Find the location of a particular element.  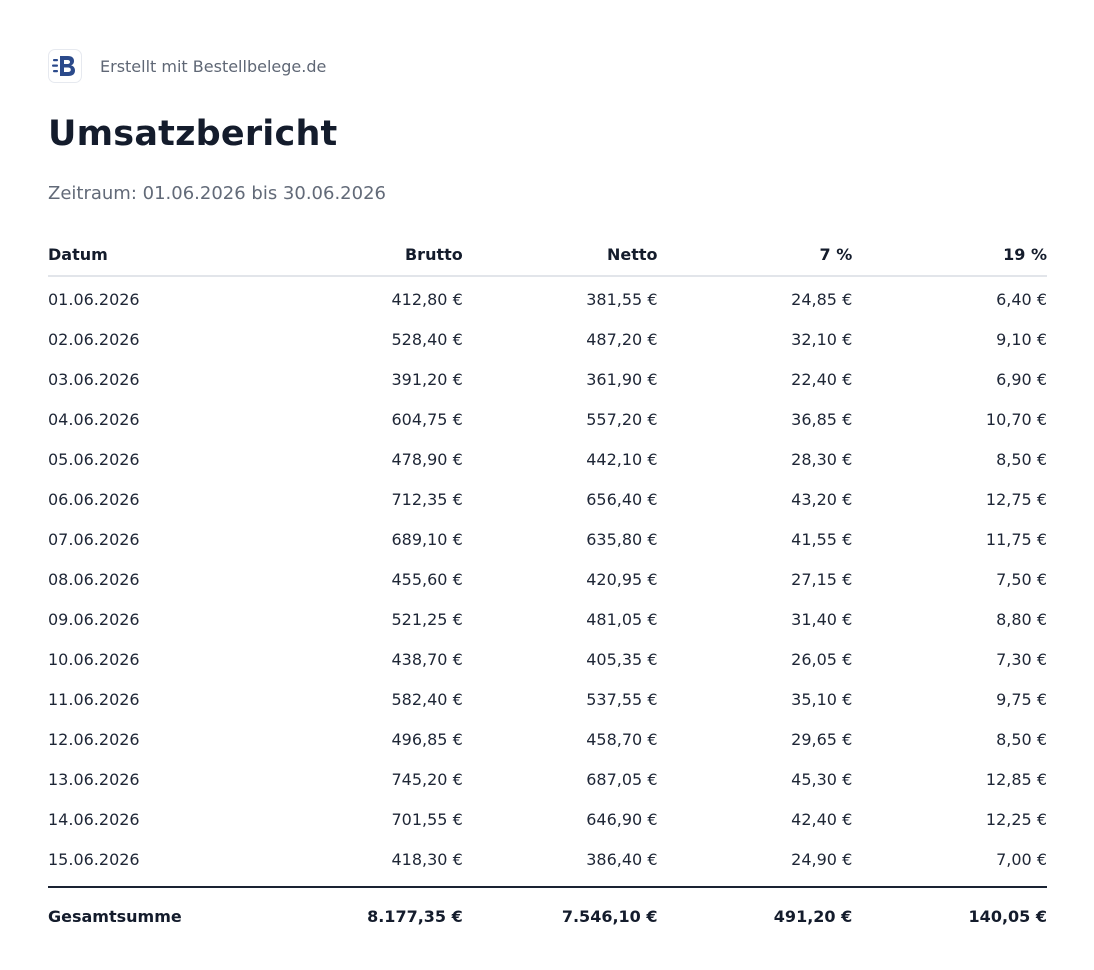

cell-vat-19: 8,80 € is located at coordinates (1021, 619).